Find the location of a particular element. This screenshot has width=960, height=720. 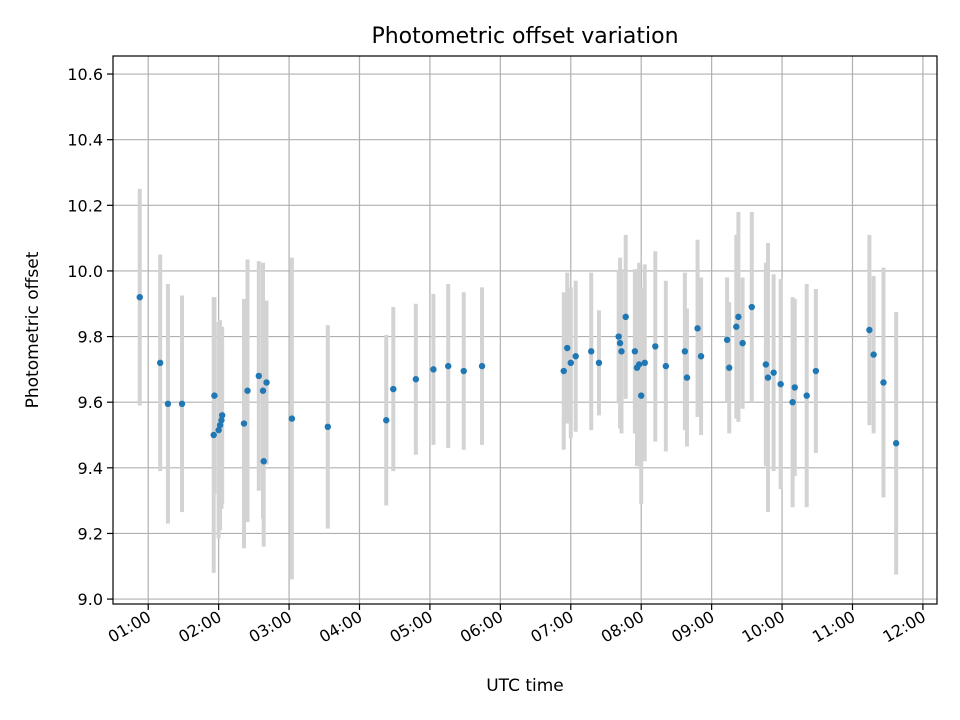

x-tick-label: 01:00 is located at coordinates (129, 627).